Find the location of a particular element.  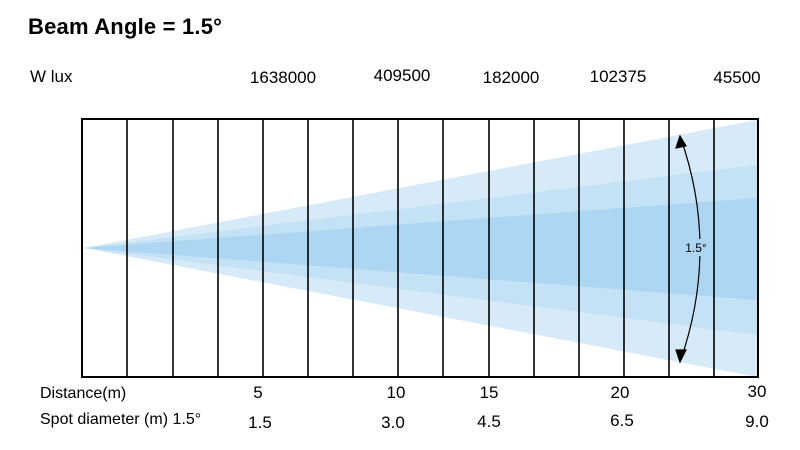

distance-value: 15 is located at coordinates (489, 392).